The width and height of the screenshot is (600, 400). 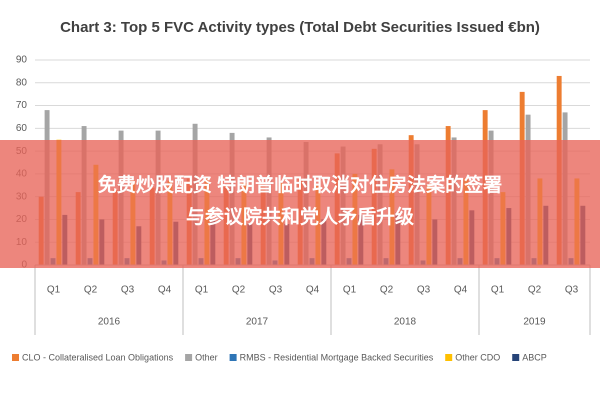 What do you see at coordinates (534, 322) in the screenshot?
I see `group-label: 2019` at bounding box center [534, 322].